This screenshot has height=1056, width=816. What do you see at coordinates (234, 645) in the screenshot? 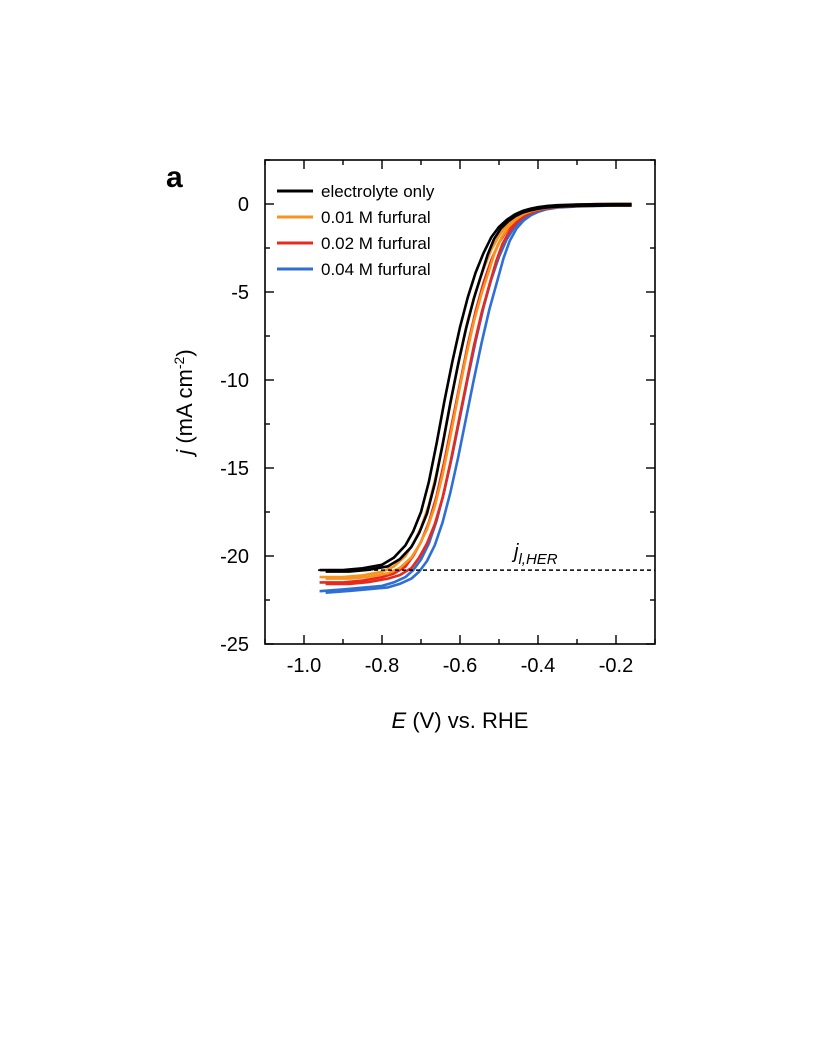
I see `y-tick-label: -25` at bounding box center [234, 645].